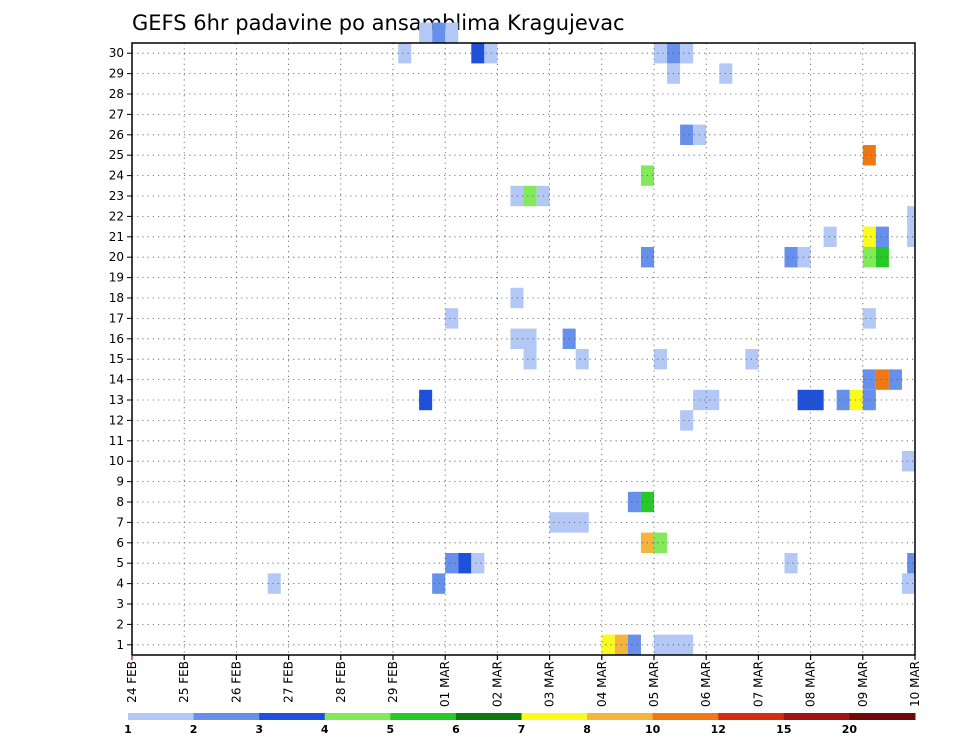  Describe the element at coordinates (116, 359) in the screenshot. I see `y-tick-label: 15` at that location.